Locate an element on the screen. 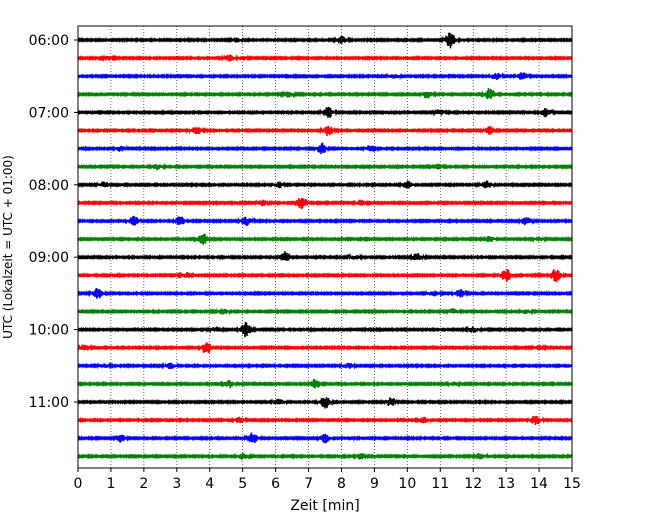 This screenshot has height=520, width=650. x-tick-label: 9 is located at coordinates (374, 484).